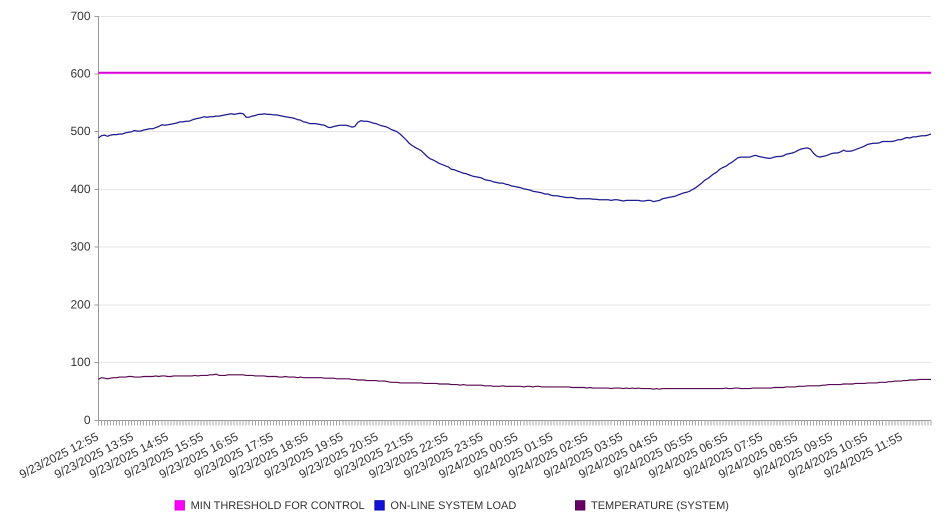 The image size is (946, 526). What do you see at coordinates (87, 420) in the screenshot?
I see `svg-text: 0` at bounding box center [87, 420].